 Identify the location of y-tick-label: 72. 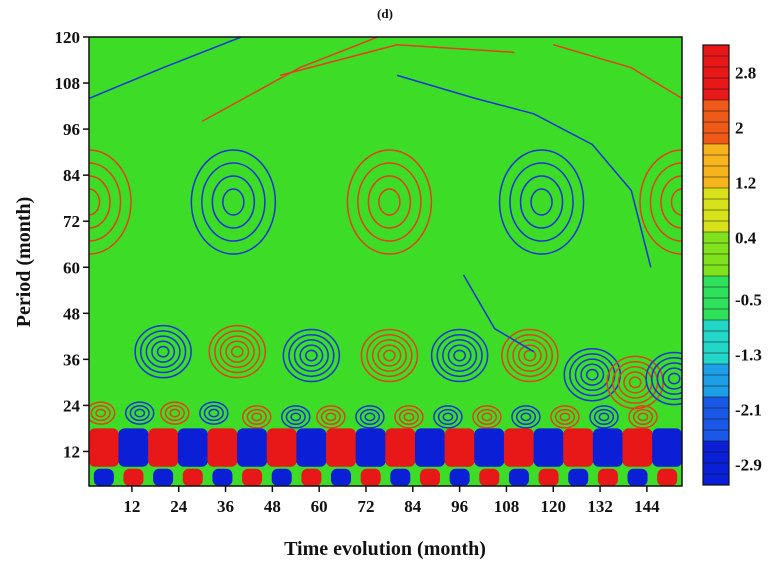
(71, 221).